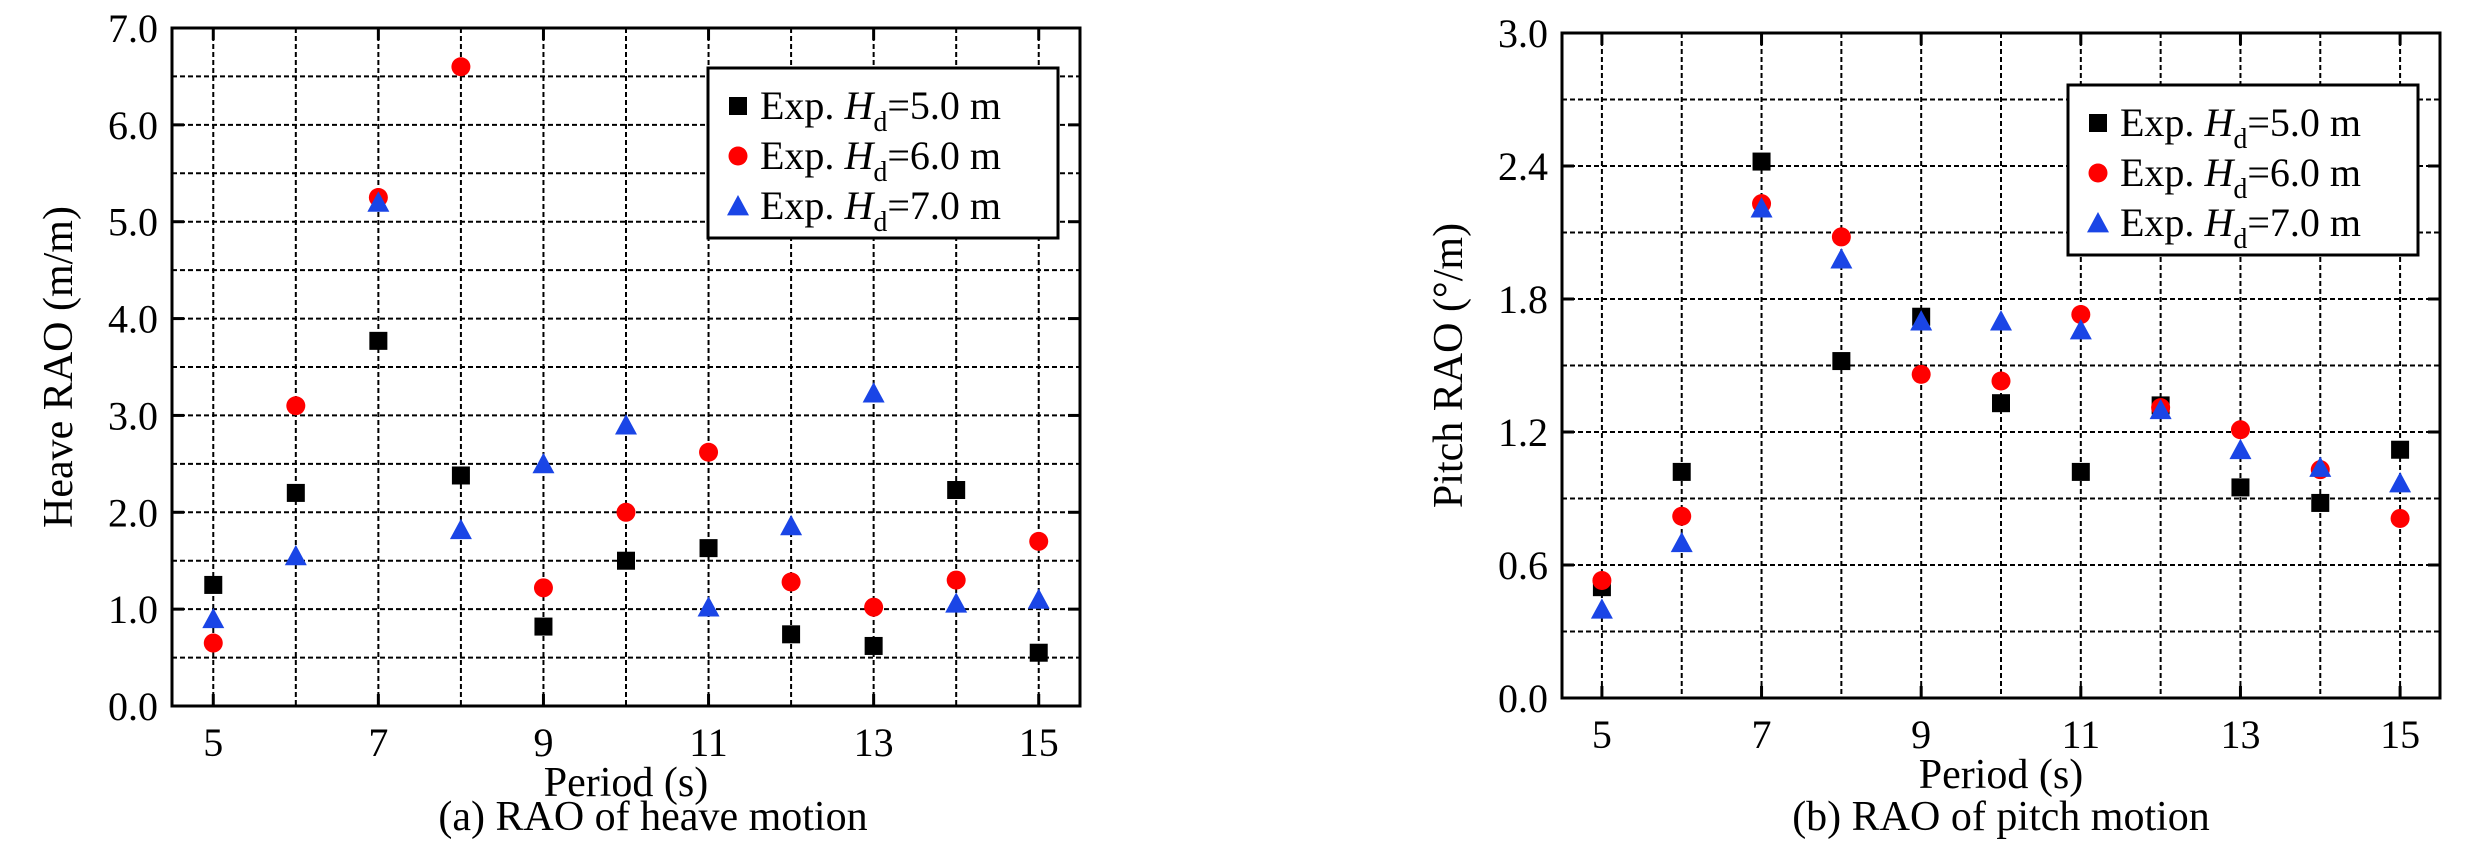  I want to click on y-tick-label: 3.0, so click(133, 415).